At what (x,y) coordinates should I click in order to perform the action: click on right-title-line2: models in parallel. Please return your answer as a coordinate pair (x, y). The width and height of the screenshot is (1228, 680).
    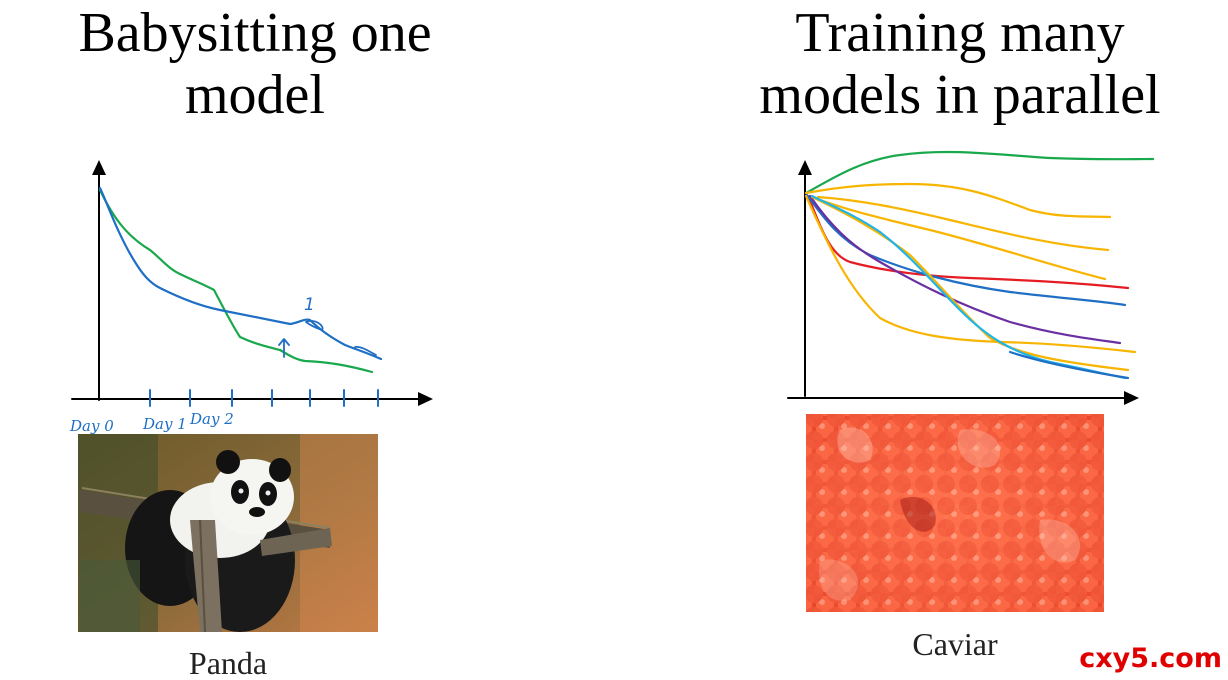
    Looking at the image, I should click on (960, 95).